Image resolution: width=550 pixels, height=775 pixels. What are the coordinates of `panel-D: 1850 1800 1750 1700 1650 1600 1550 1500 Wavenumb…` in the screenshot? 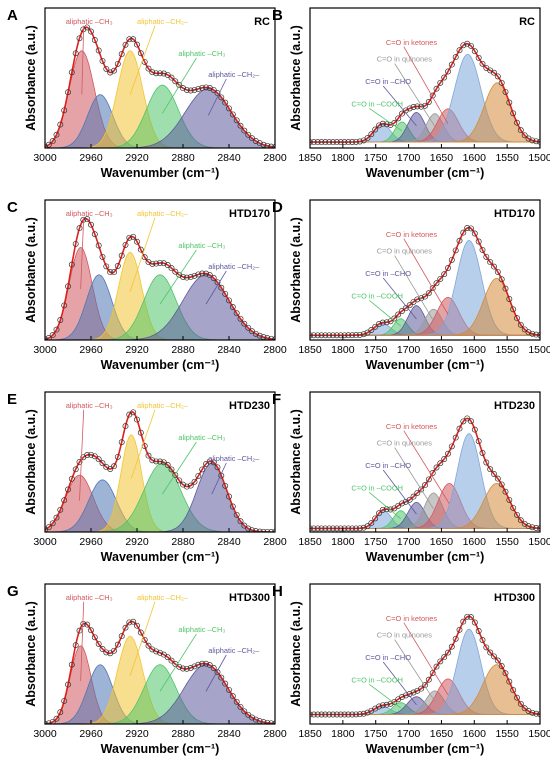 It's located at (411, 285).